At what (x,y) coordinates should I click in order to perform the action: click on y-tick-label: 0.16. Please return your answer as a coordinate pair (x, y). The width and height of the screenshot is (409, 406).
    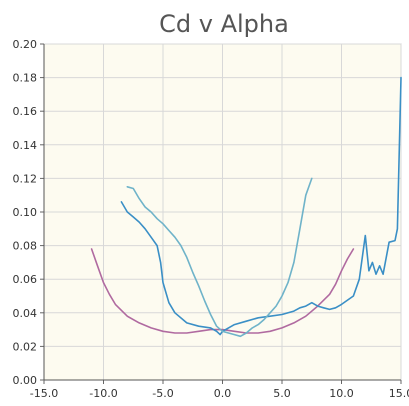
    Looking at the image, I should click on (25, 111).